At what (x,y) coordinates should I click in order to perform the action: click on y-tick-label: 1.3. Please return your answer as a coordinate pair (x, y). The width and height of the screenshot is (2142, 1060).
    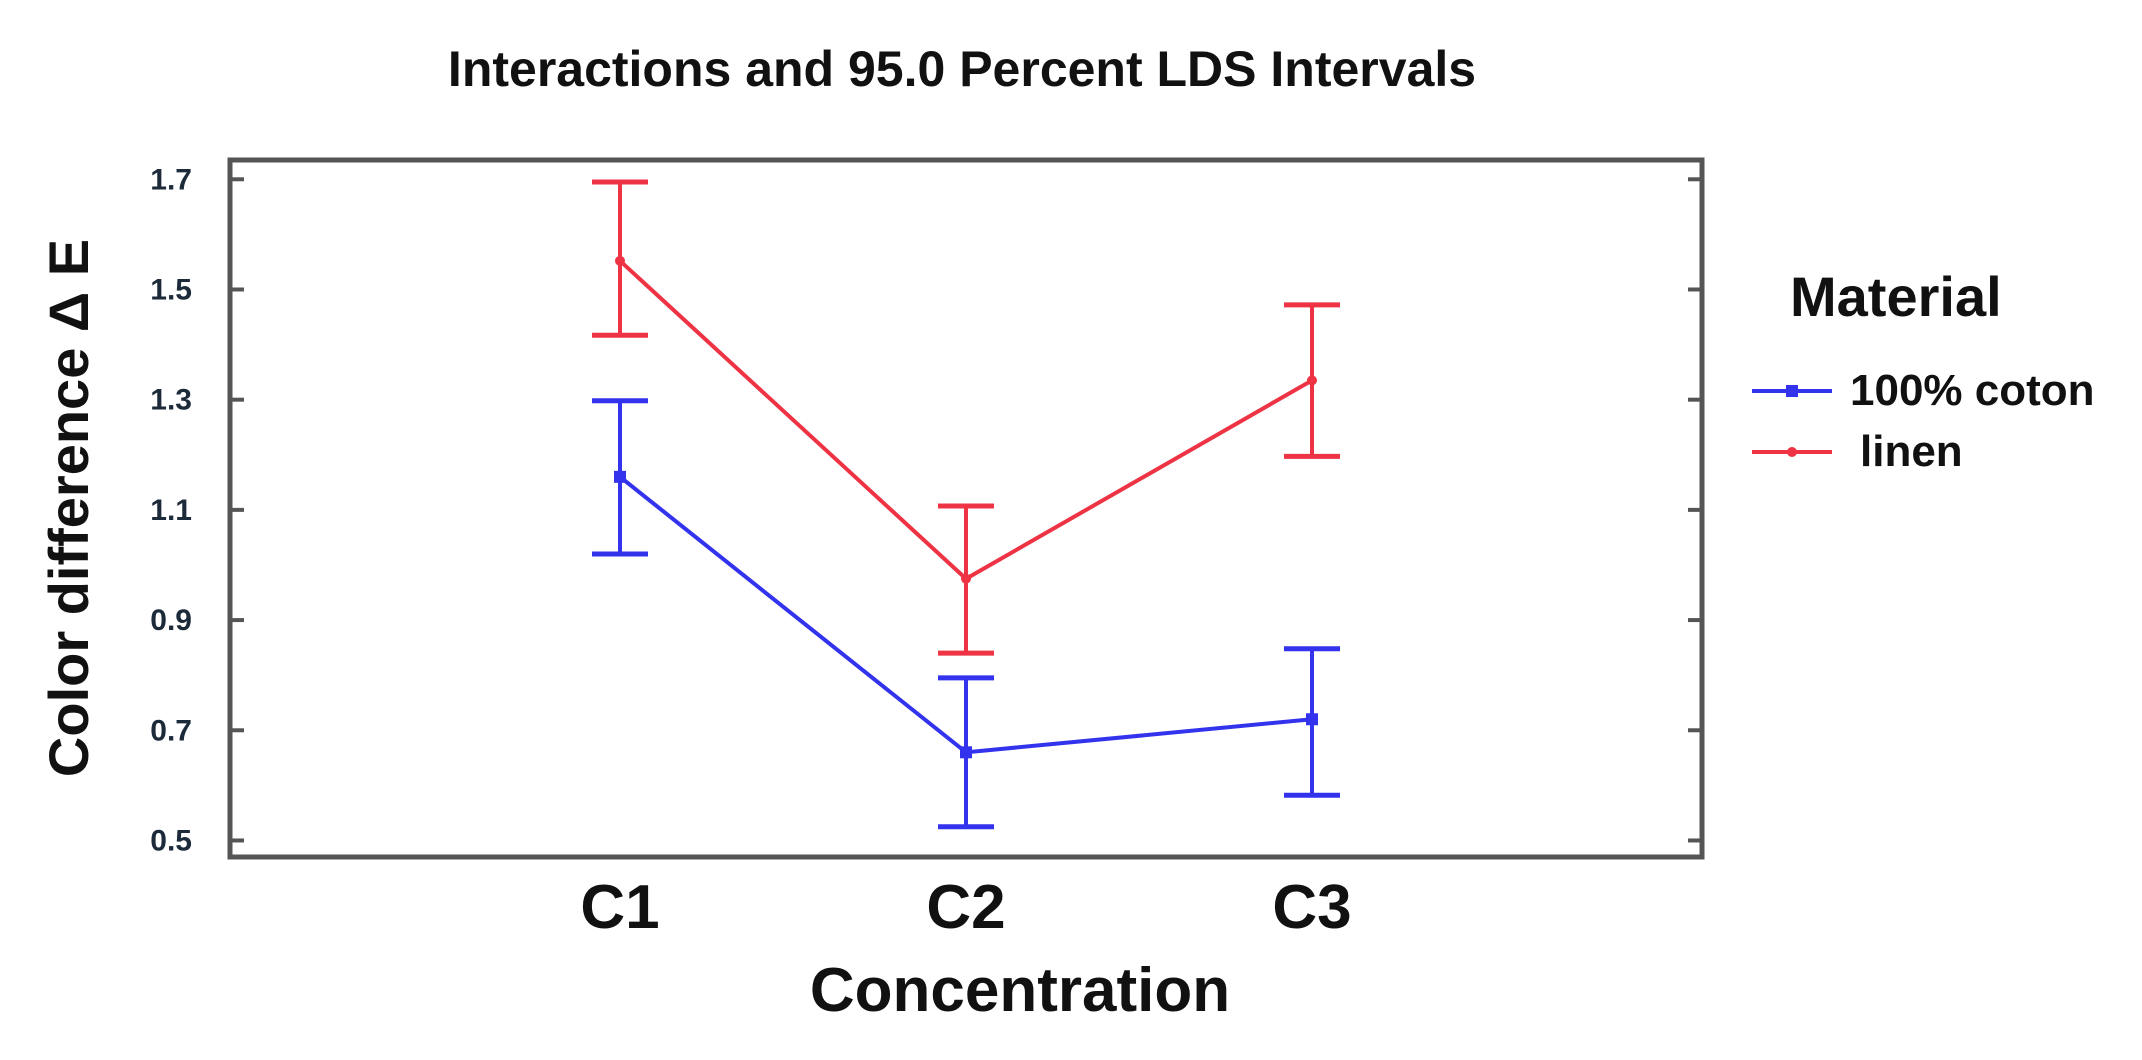
    Looking at the image, I should click on (171, 400).